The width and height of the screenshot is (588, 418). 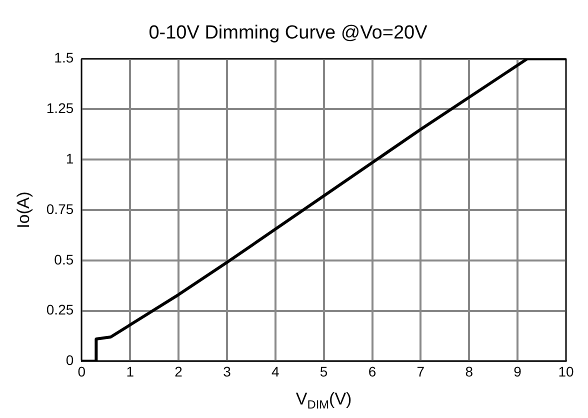 I want to click on x-tick-label: 0, so click(x=82, y=371).